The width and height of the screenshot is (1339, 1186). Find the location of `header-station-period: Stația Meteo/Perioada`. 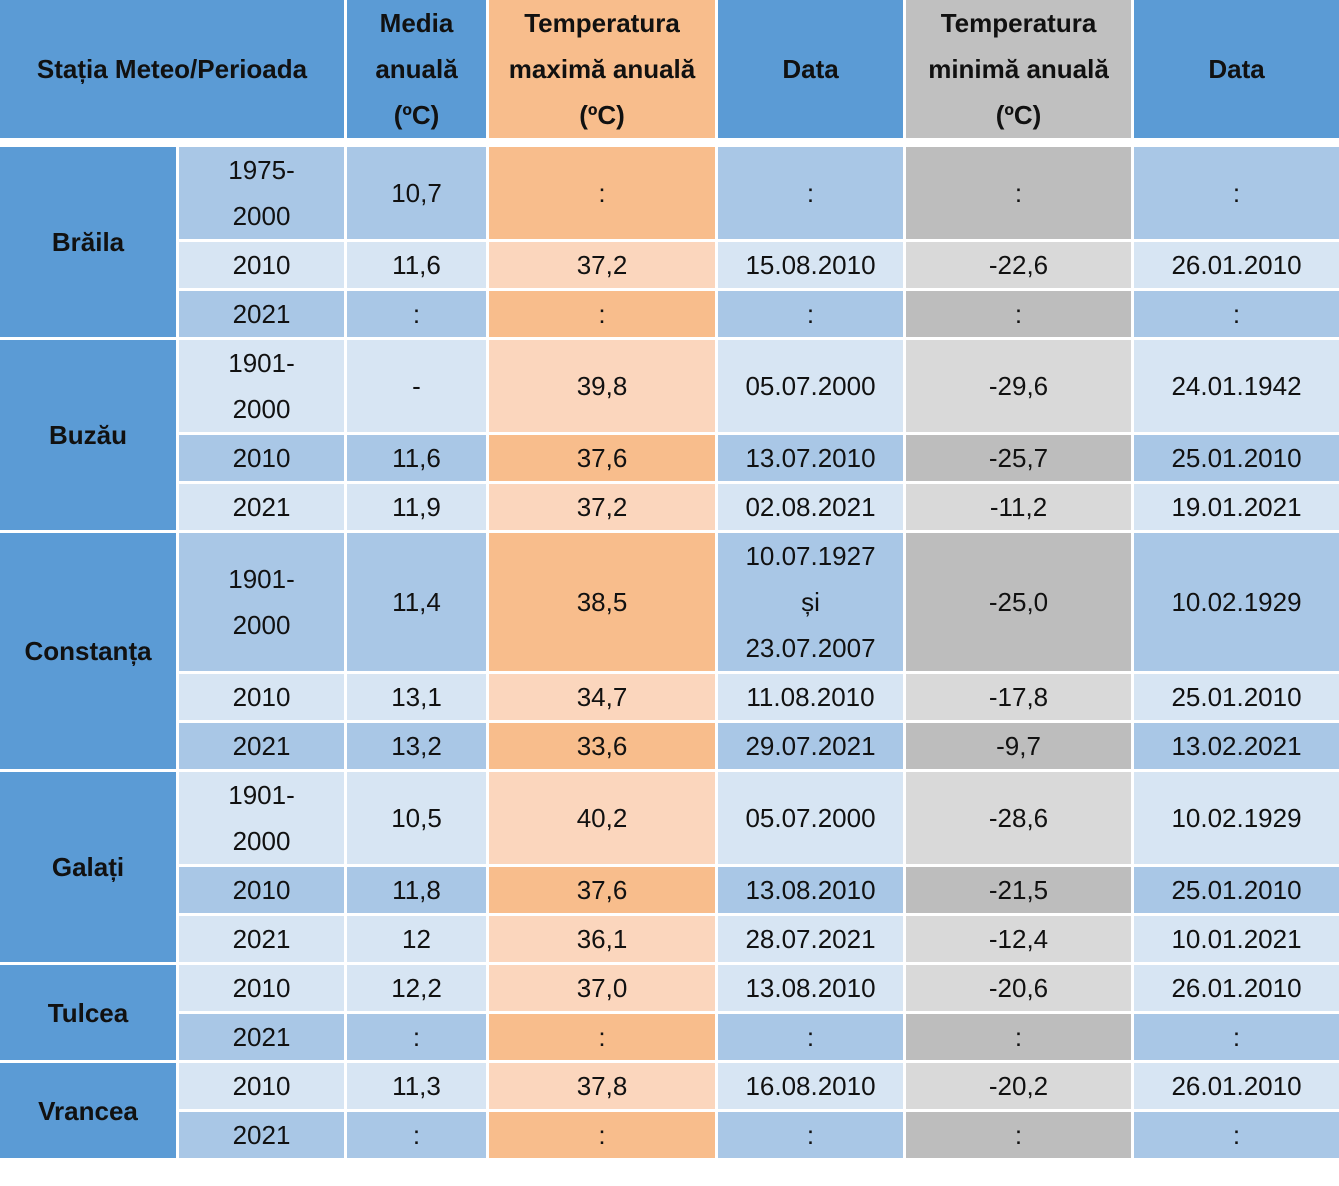

header-station-period: Stația Meteo/Perioada is located at coordinates (174, 73).